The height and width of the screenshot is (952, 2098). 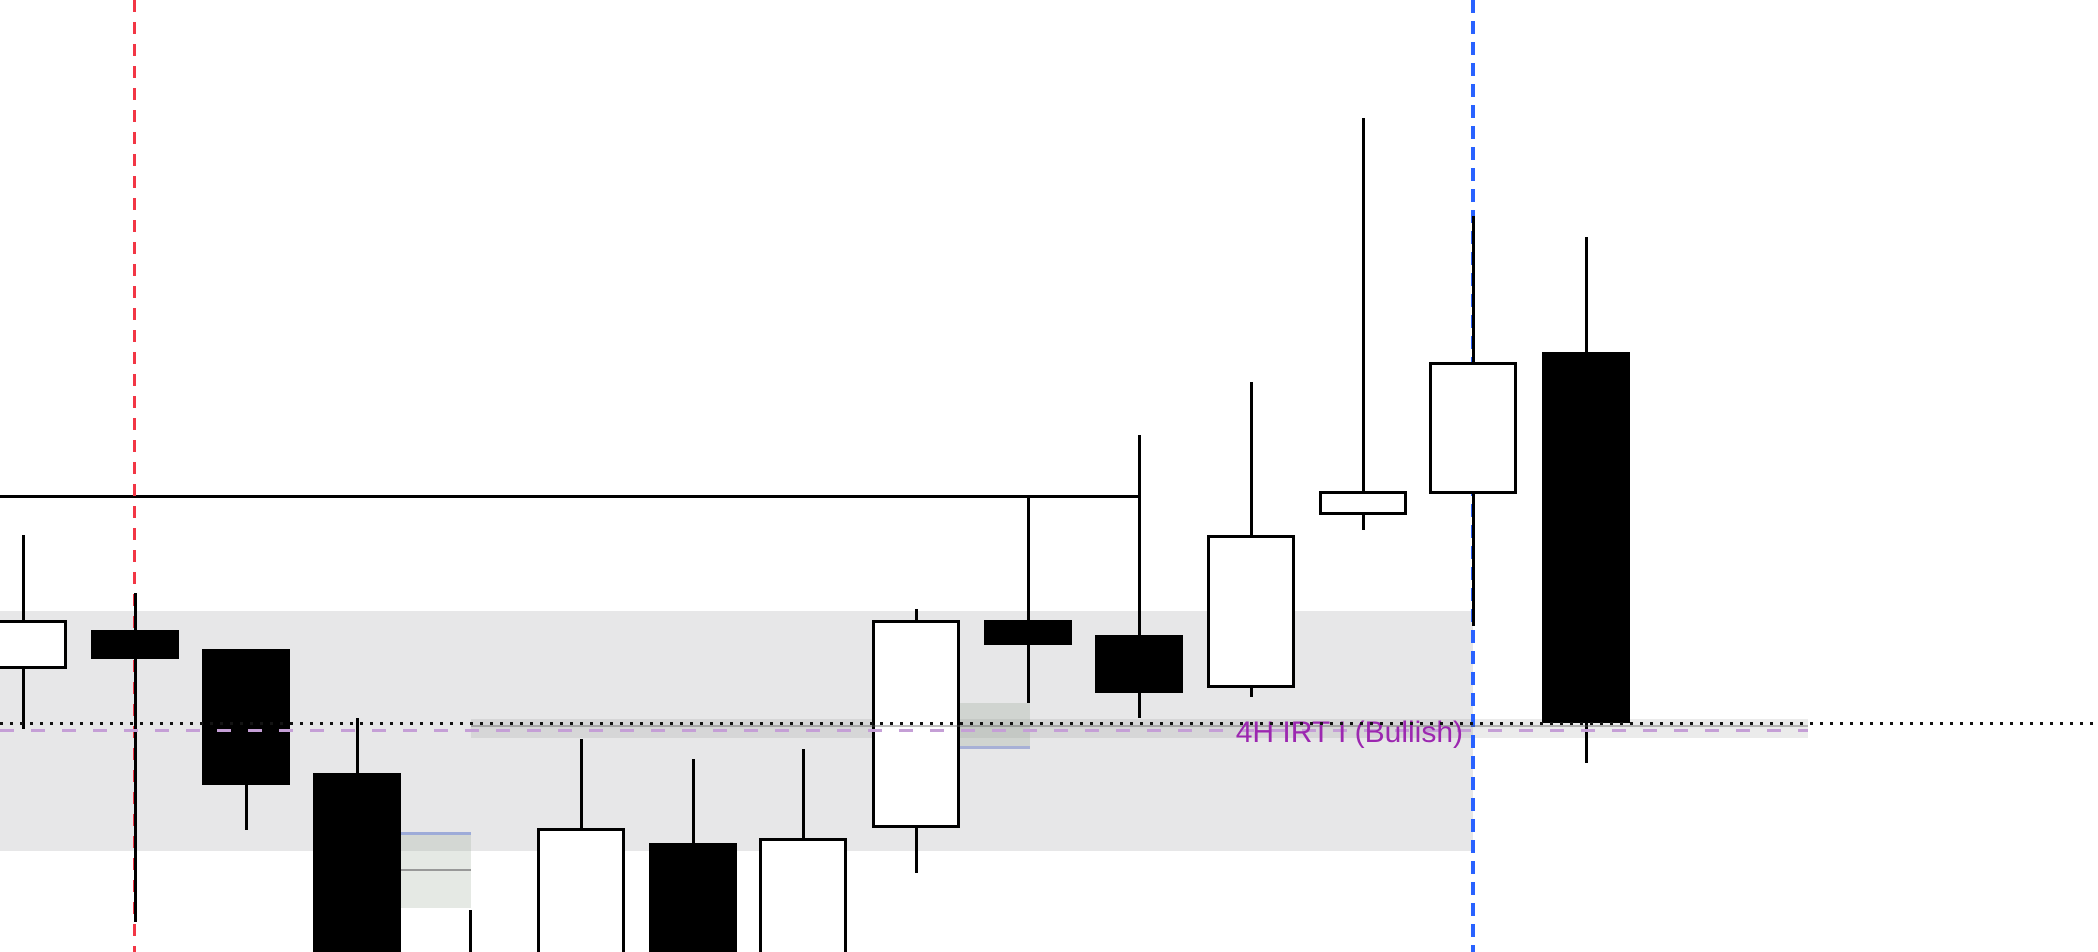 I want to click on price-dotted-line, so click(x=1049, y=723).